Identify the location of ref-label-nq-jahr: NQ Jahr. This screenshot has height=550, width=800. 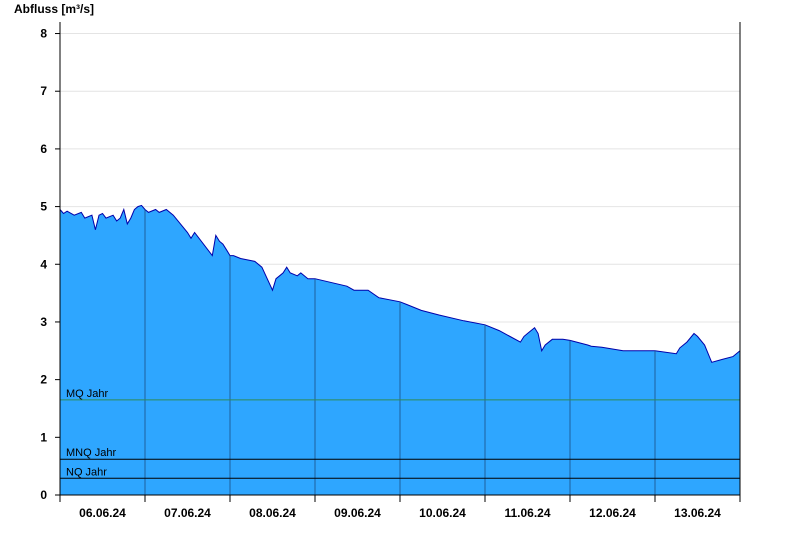
(86, 472).